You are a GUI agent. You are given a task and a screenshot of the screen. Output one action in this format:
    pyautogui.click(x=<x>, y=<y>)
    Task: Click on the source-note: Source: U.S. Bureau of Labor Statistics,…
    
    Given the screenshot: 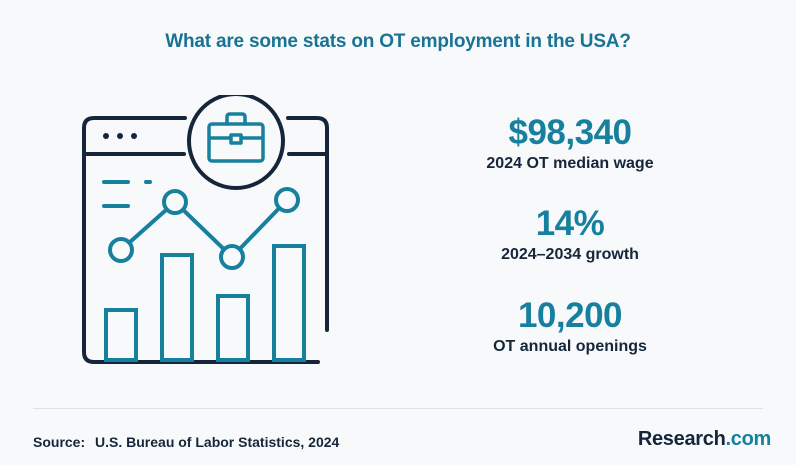 What is the action you would take?
    pyautogui.click(x=186, y=442)
    